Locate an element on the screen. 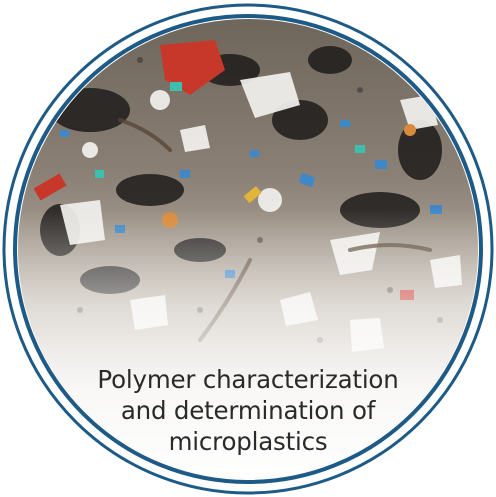 This screenshot has height=497, width=496. caption-line-2: and determination of is located at coordinates (248, 410).